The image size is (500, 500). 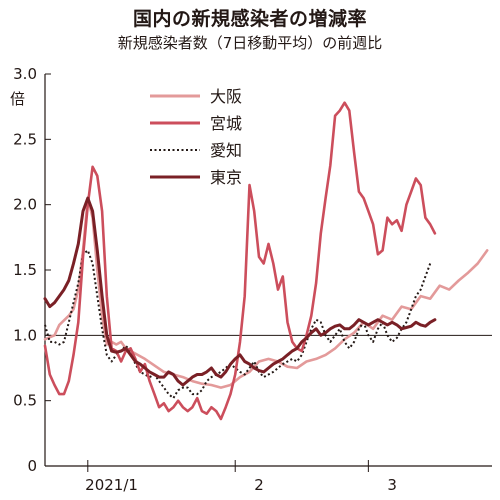 What do you see at coordinates (259, 485) in the screenshot?
I see `x-tick-label: 2` at bounding box center [259, 485].